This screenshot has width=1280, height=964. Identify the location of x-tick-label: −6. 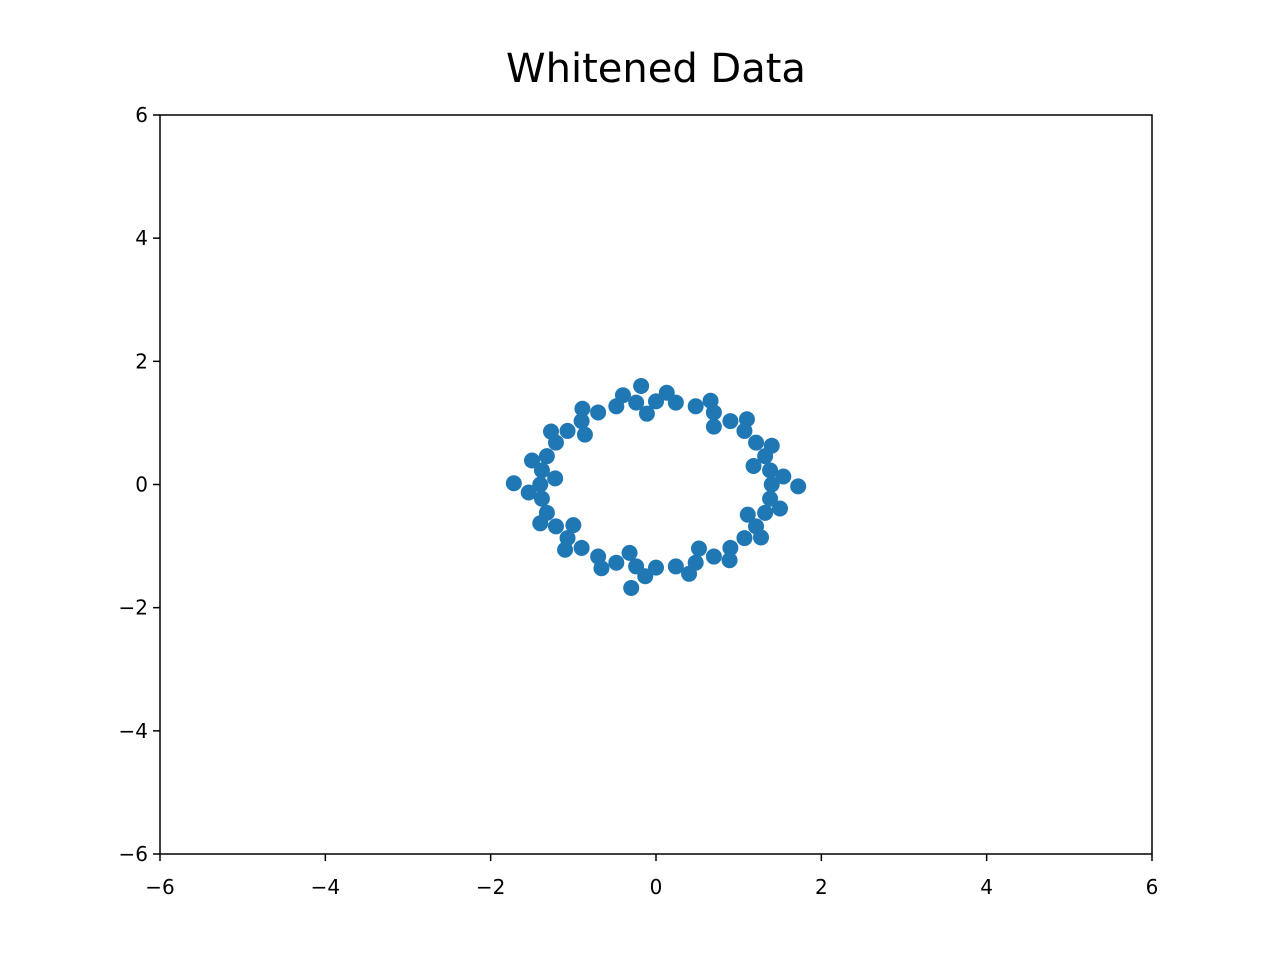
(159, 887).